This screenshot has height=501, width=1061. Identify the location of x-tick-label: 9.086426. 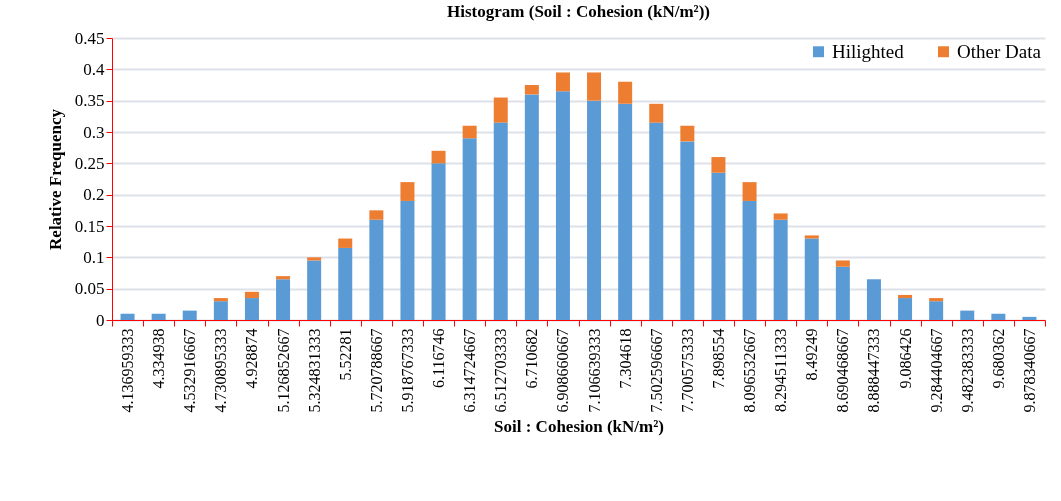
(905, 358).